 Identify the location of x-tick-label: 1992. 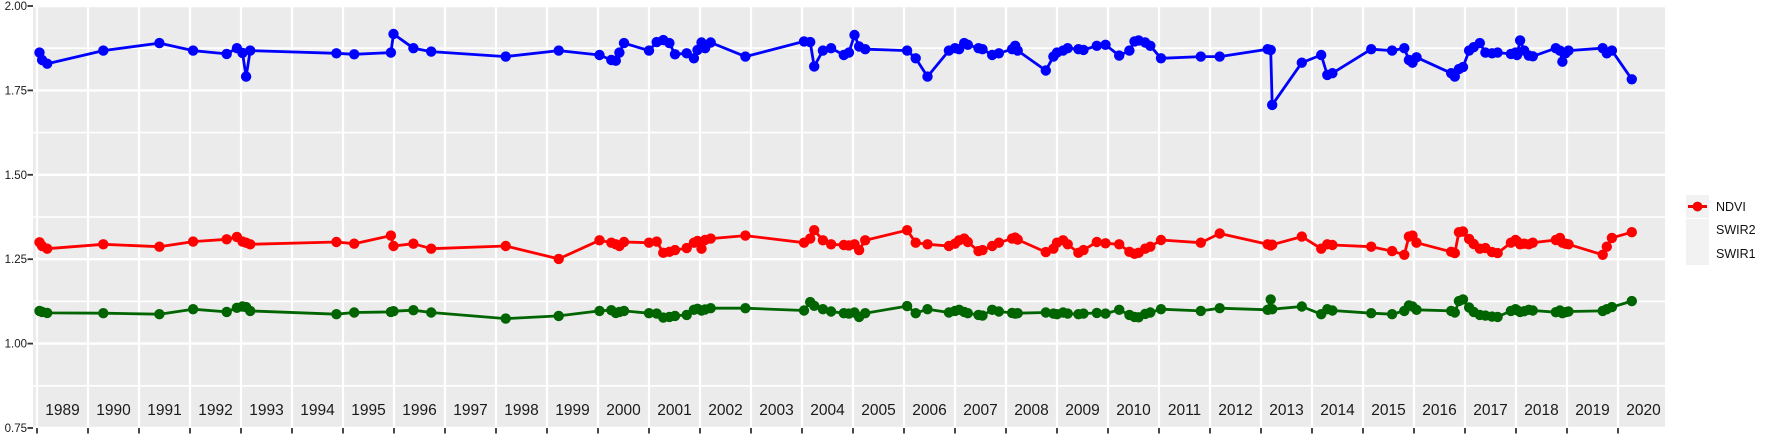
(215, 410).